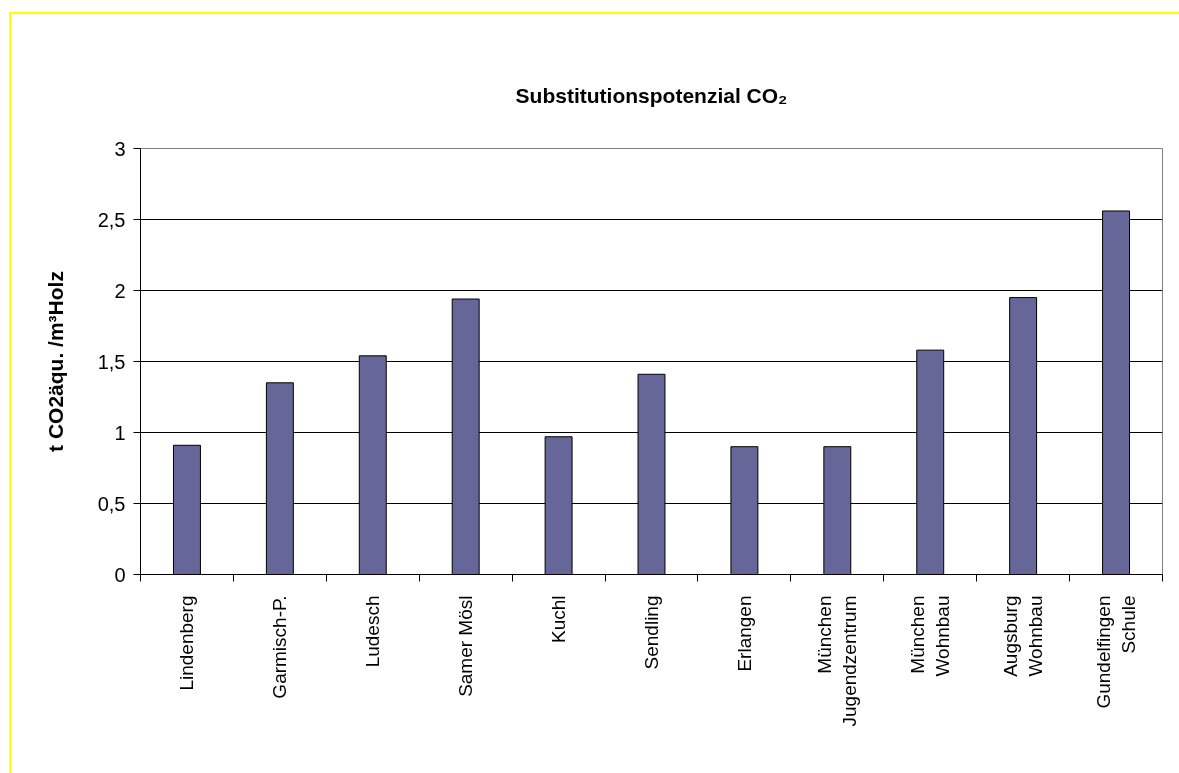 This screenshot has width=1179, height=773. What do you see at coordinates (120, 432) in the screenshot?
I see `y-tick-label: 1` at bounding box center [120, 432].